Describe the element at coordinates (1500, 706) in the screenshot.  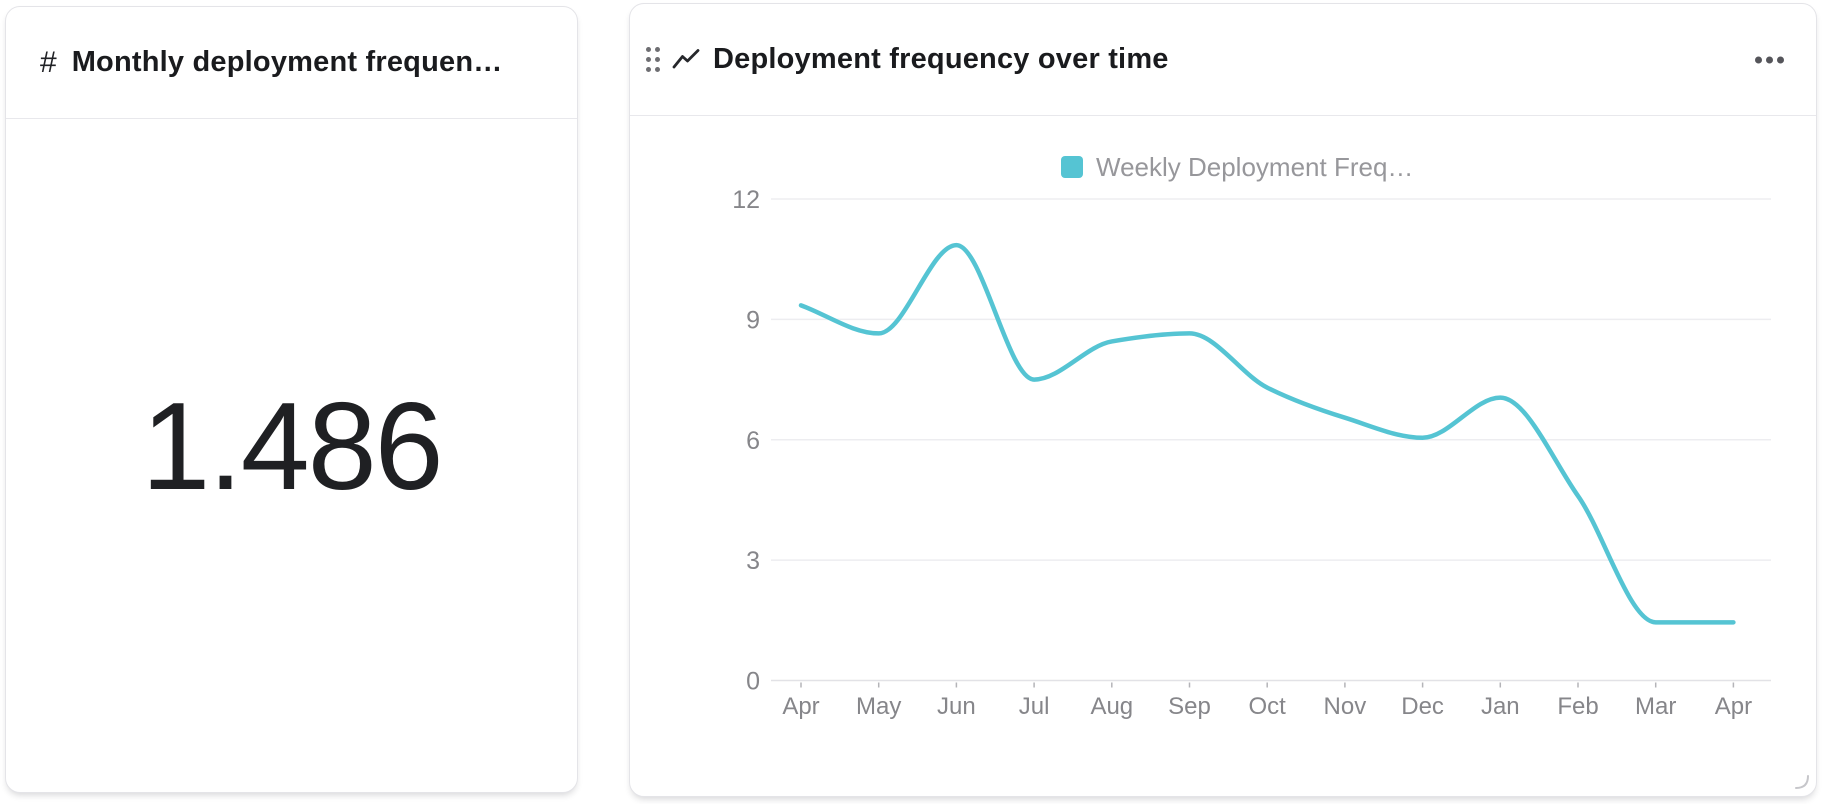
I see `x-axis-label: Jan` at that location.